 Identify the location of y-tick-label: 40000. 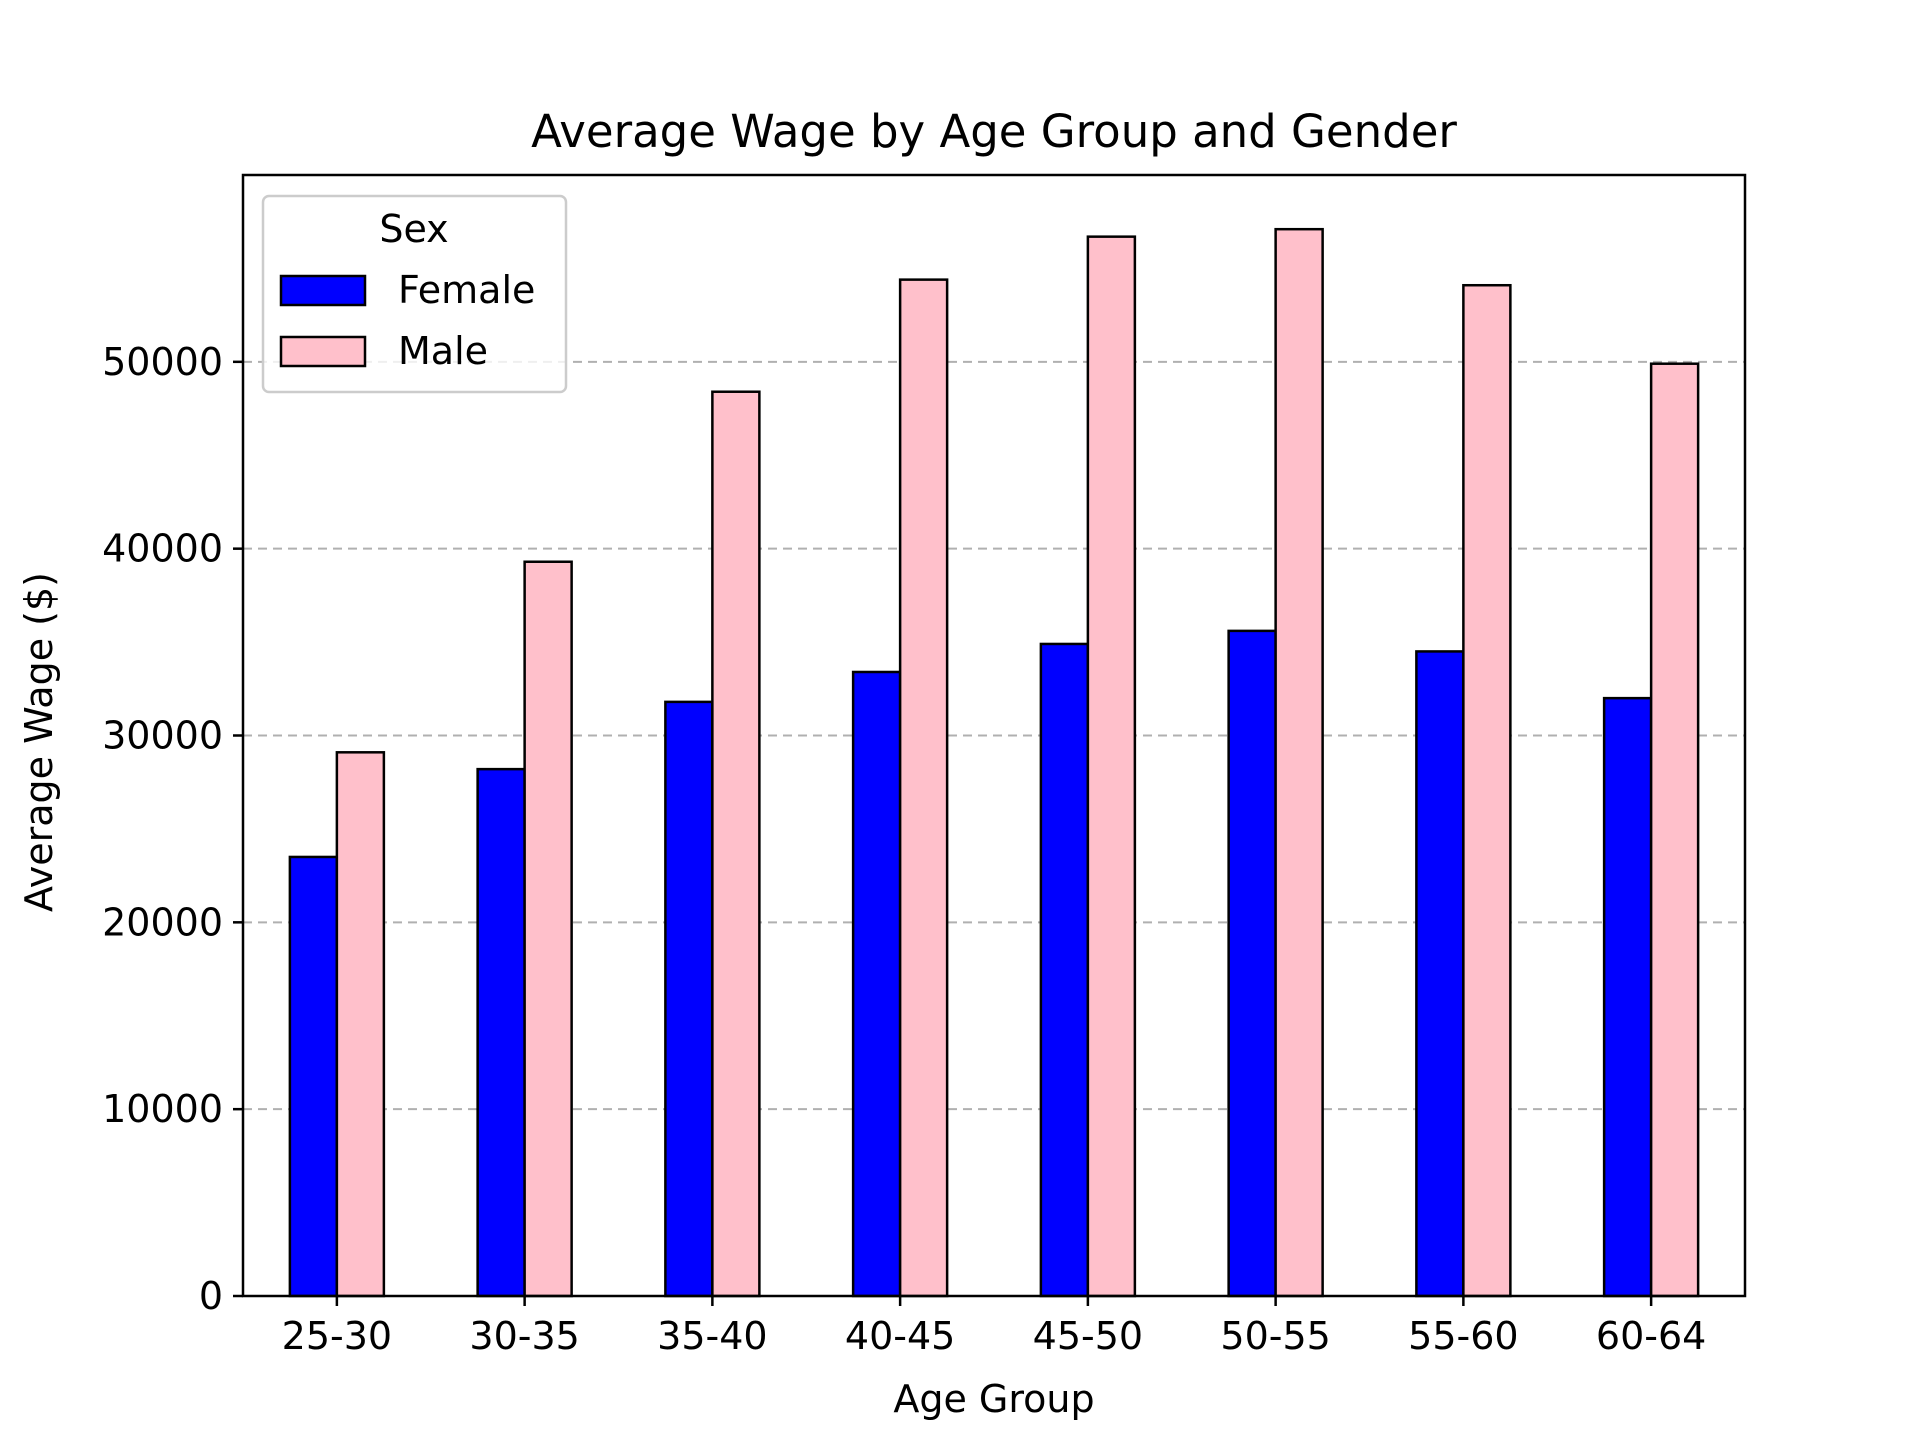
(162, 549).